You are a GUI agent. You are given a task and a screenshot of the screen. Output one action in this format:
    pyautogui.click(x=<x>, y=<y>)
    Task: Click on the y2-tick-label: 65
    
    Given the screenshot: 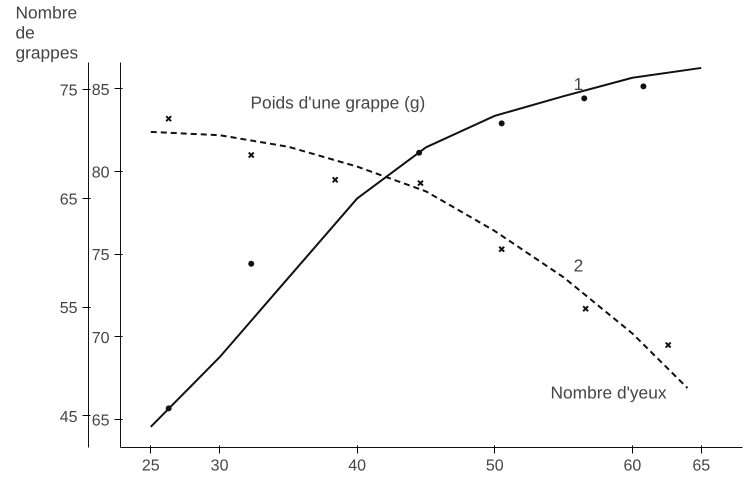 What is the action you would take?
    pyautogui.click(x=69, y=199)
    